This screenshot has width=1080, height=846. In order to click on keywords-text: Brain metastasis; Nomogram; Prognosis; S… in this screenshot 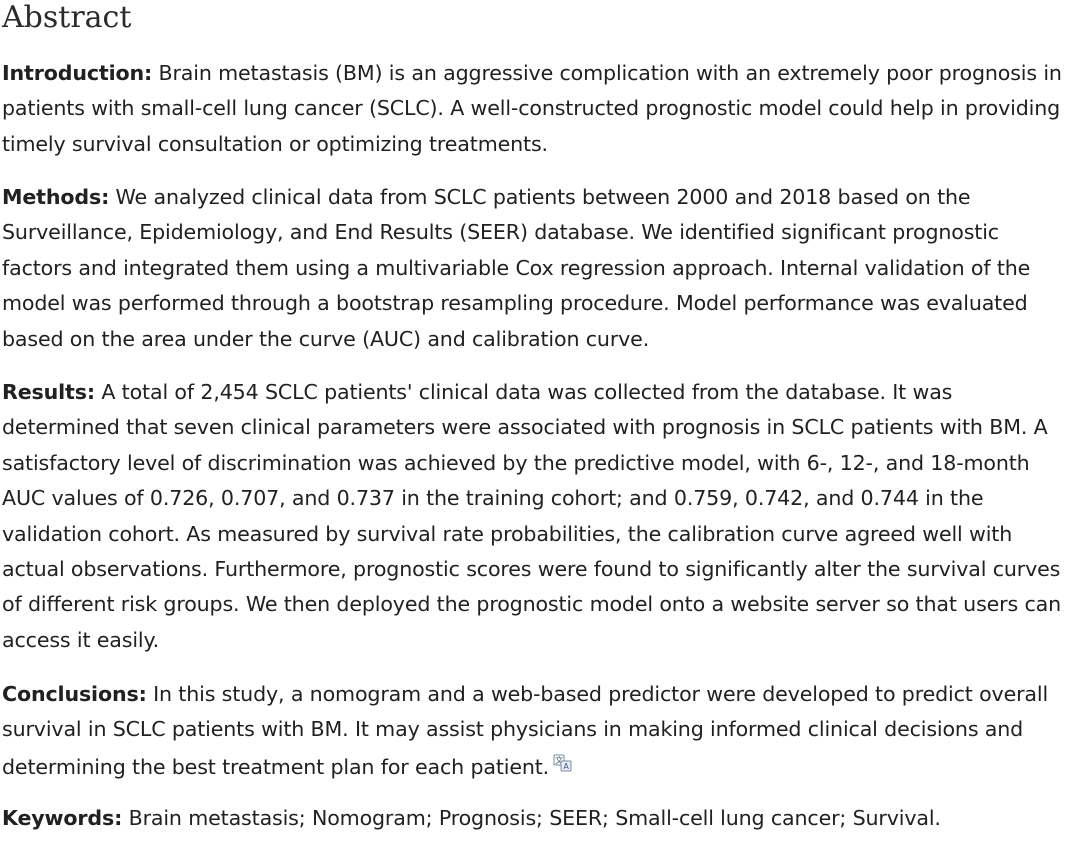, I will do `click(531, 818)`.